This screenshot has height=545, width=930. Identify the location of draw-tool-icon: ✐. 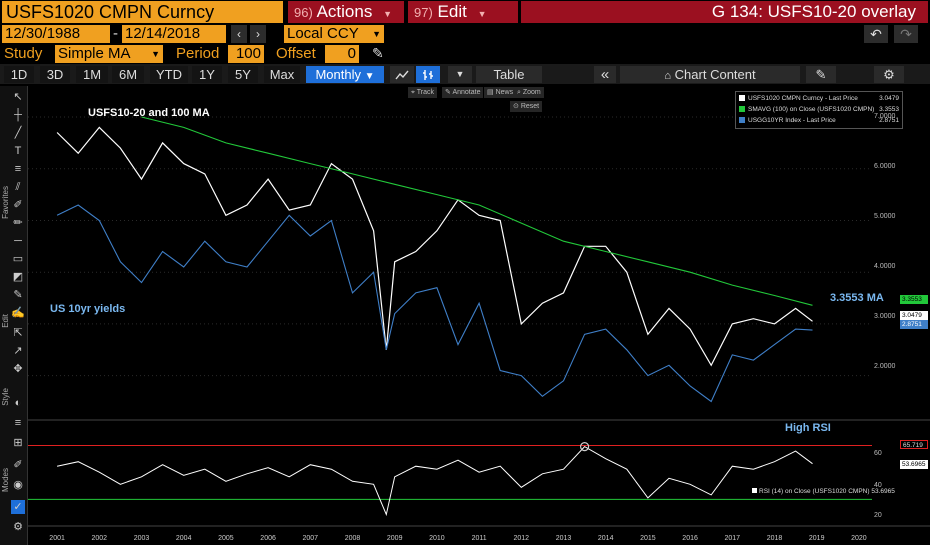
(18, 205).